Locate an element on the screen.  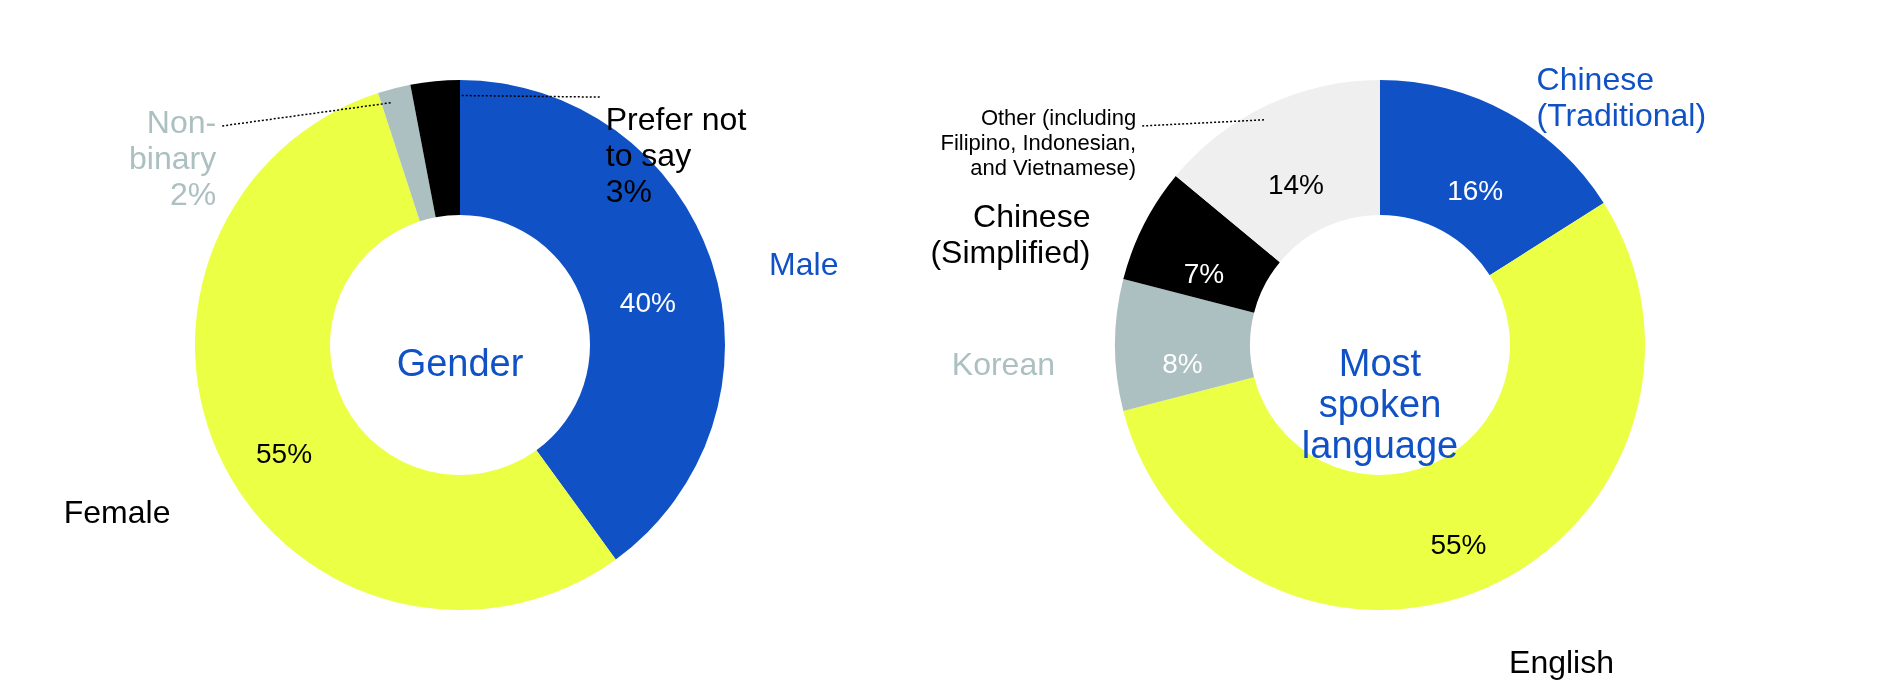
slice-label: English is located at coordinates (1562, 662).